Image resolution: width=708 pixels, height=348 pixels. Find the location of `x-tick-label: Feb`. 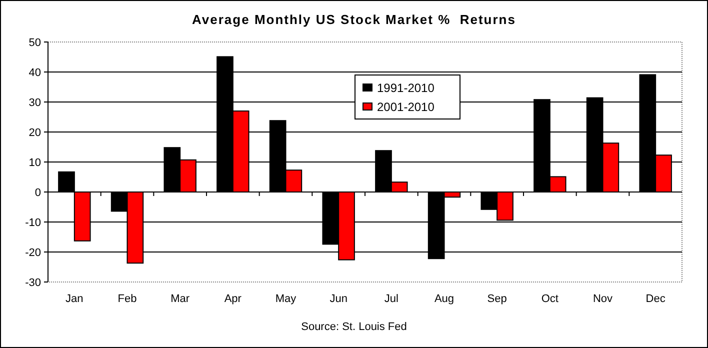

x-tick-label: Feb is located at coordinates (127, 299).